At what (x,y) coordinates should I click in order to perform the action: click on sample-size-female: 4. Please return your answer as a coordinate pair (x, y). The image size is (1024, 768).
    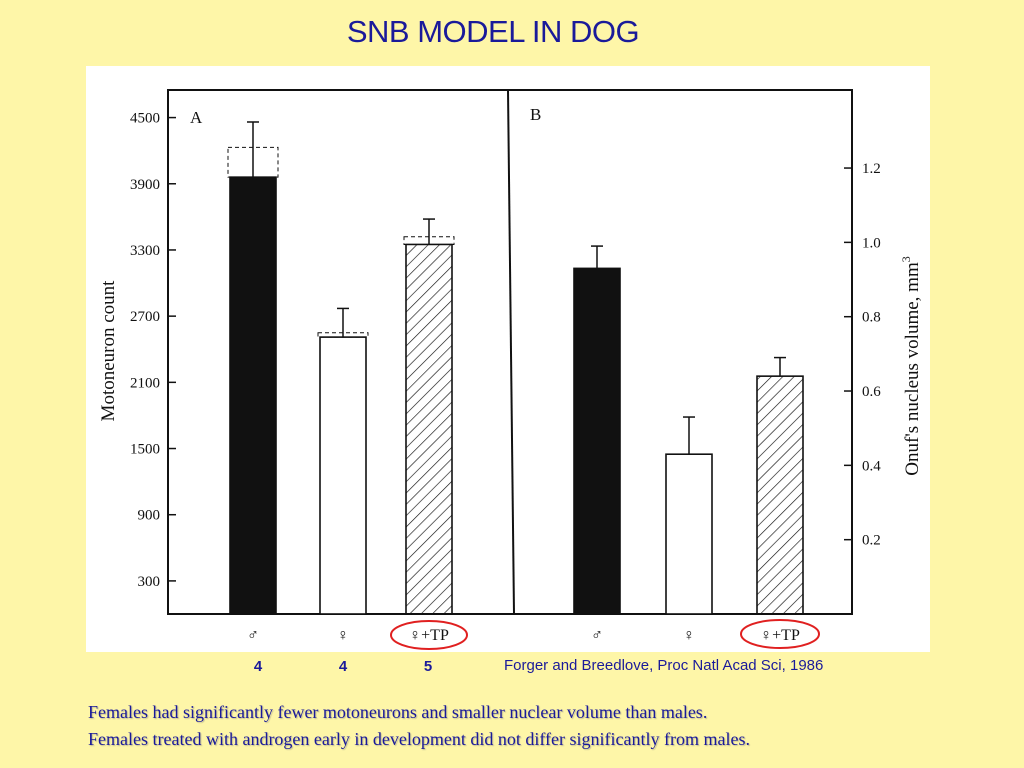
    Looking at the image, I should click on (343, 666).